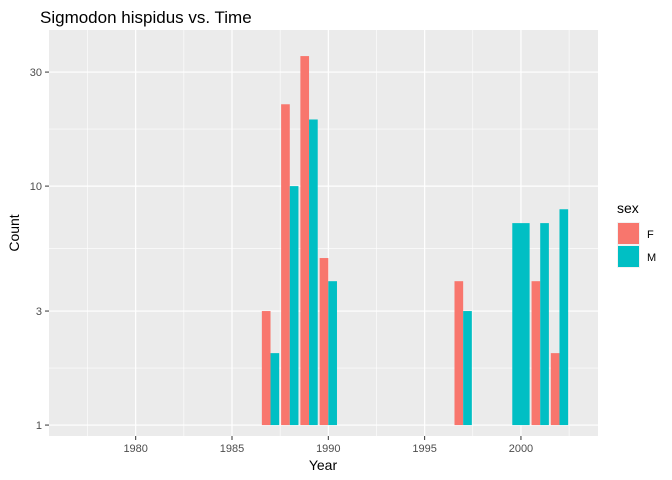  I want to click on bar-F-2002, so click(555, 389).